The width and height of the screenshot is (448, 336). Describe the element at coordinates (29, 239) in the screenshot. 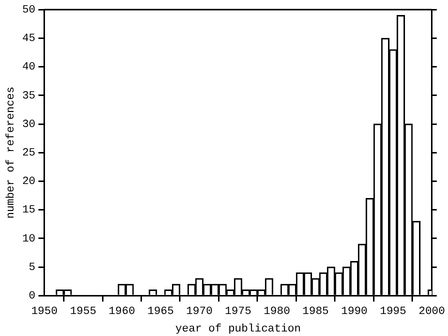

I see `y-tick-label: 10` at that location.